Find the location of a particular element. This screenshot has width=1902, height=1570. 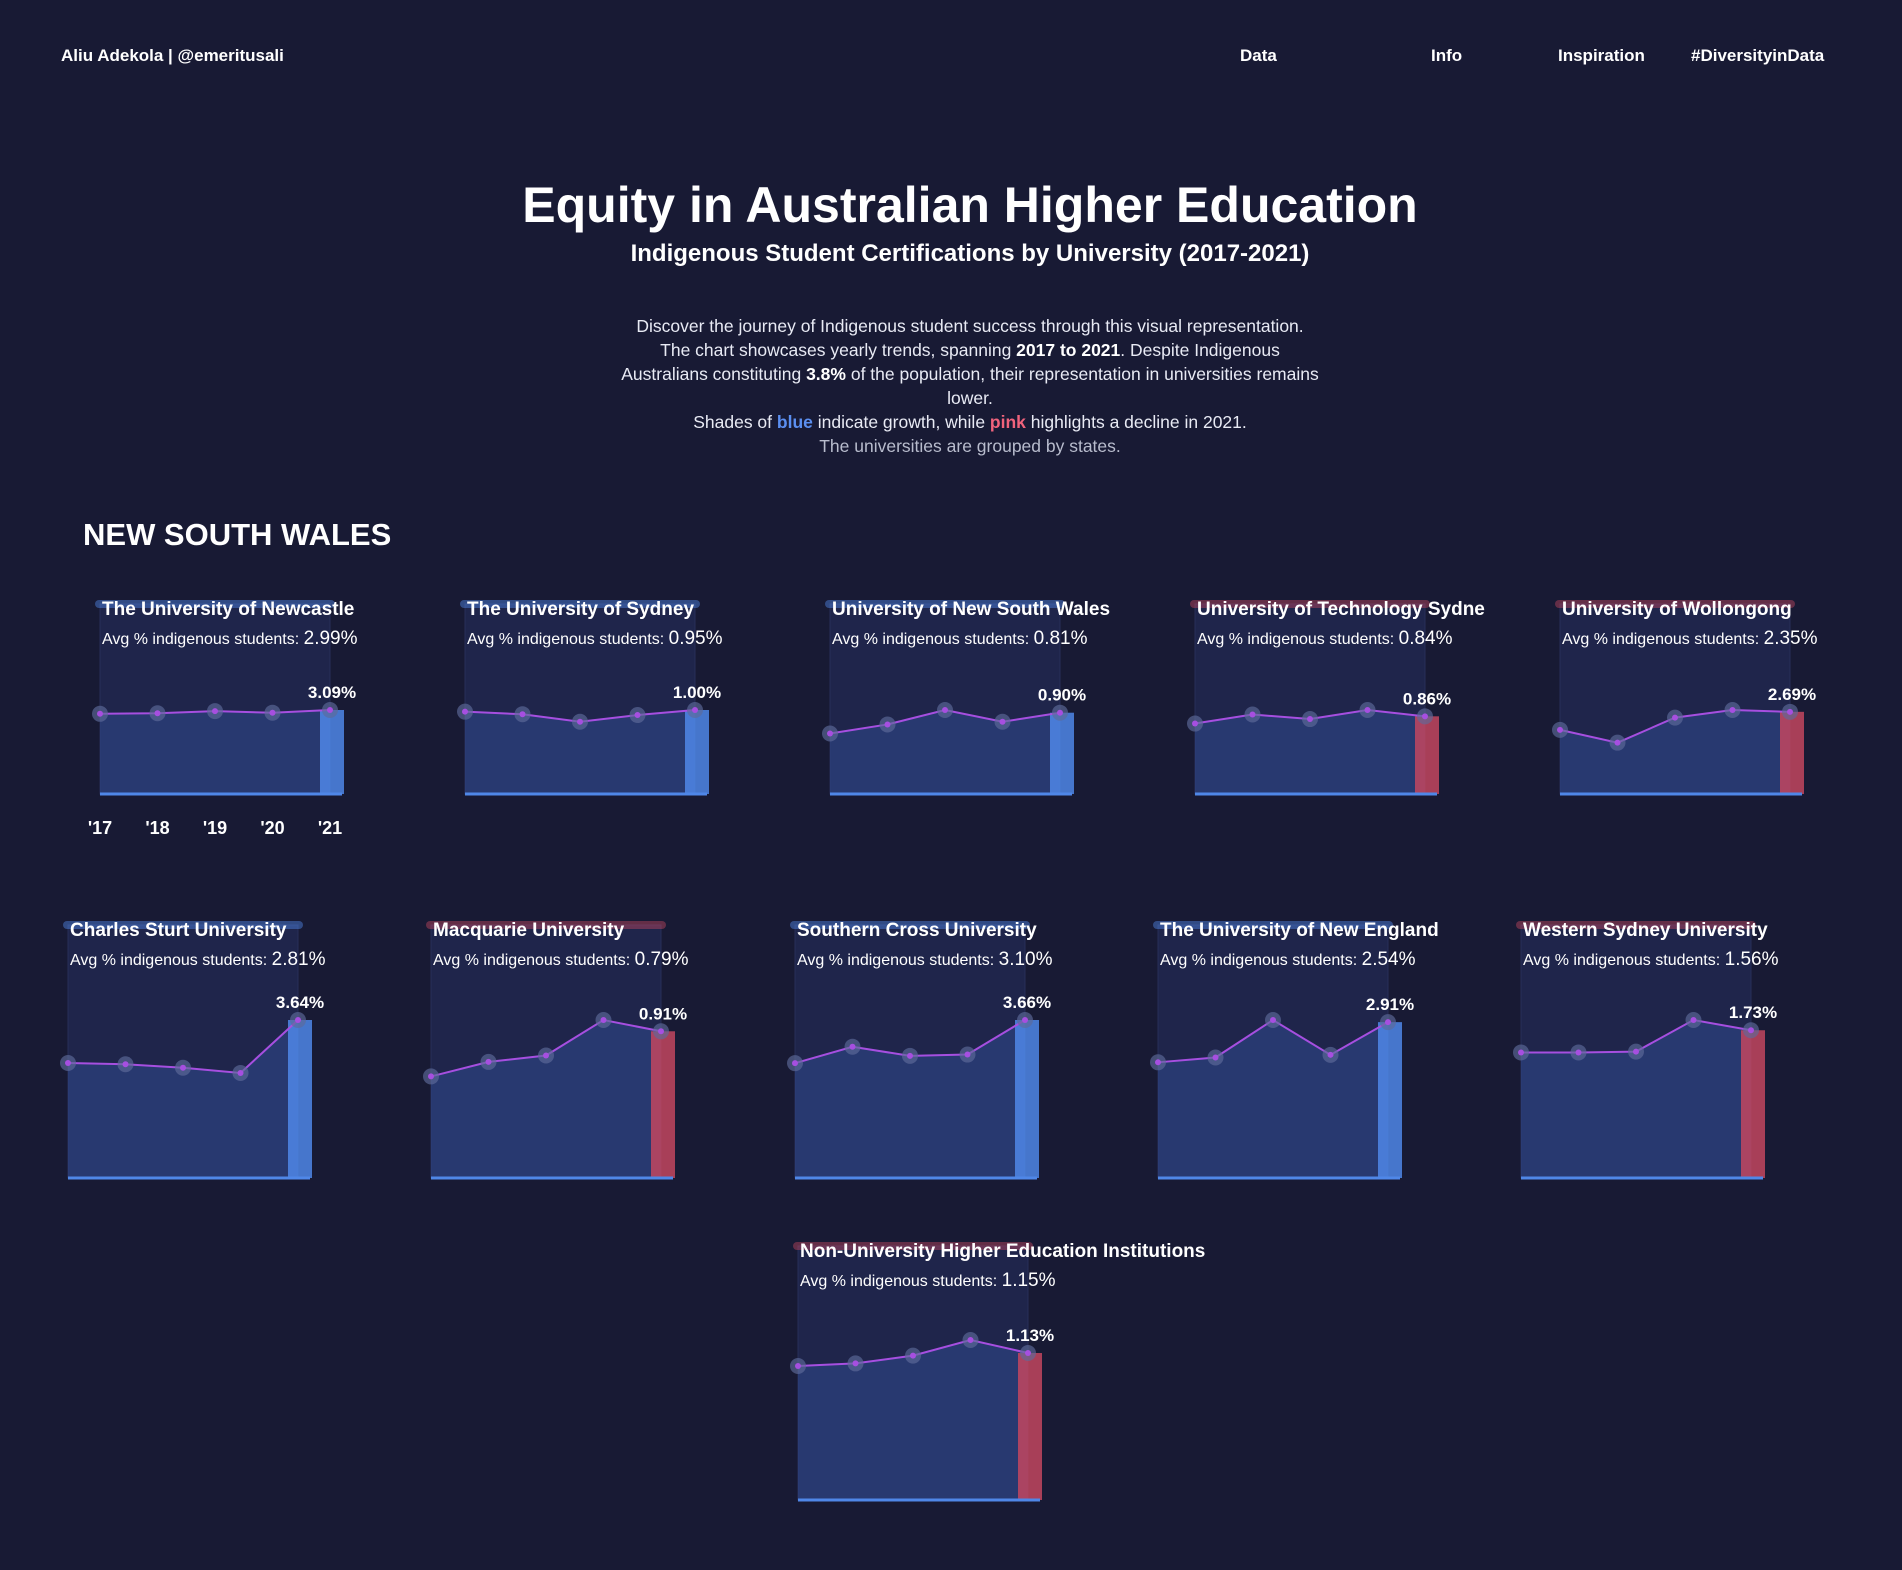

description-text-5: indicate growth, while is located at coordinates (901, 422).